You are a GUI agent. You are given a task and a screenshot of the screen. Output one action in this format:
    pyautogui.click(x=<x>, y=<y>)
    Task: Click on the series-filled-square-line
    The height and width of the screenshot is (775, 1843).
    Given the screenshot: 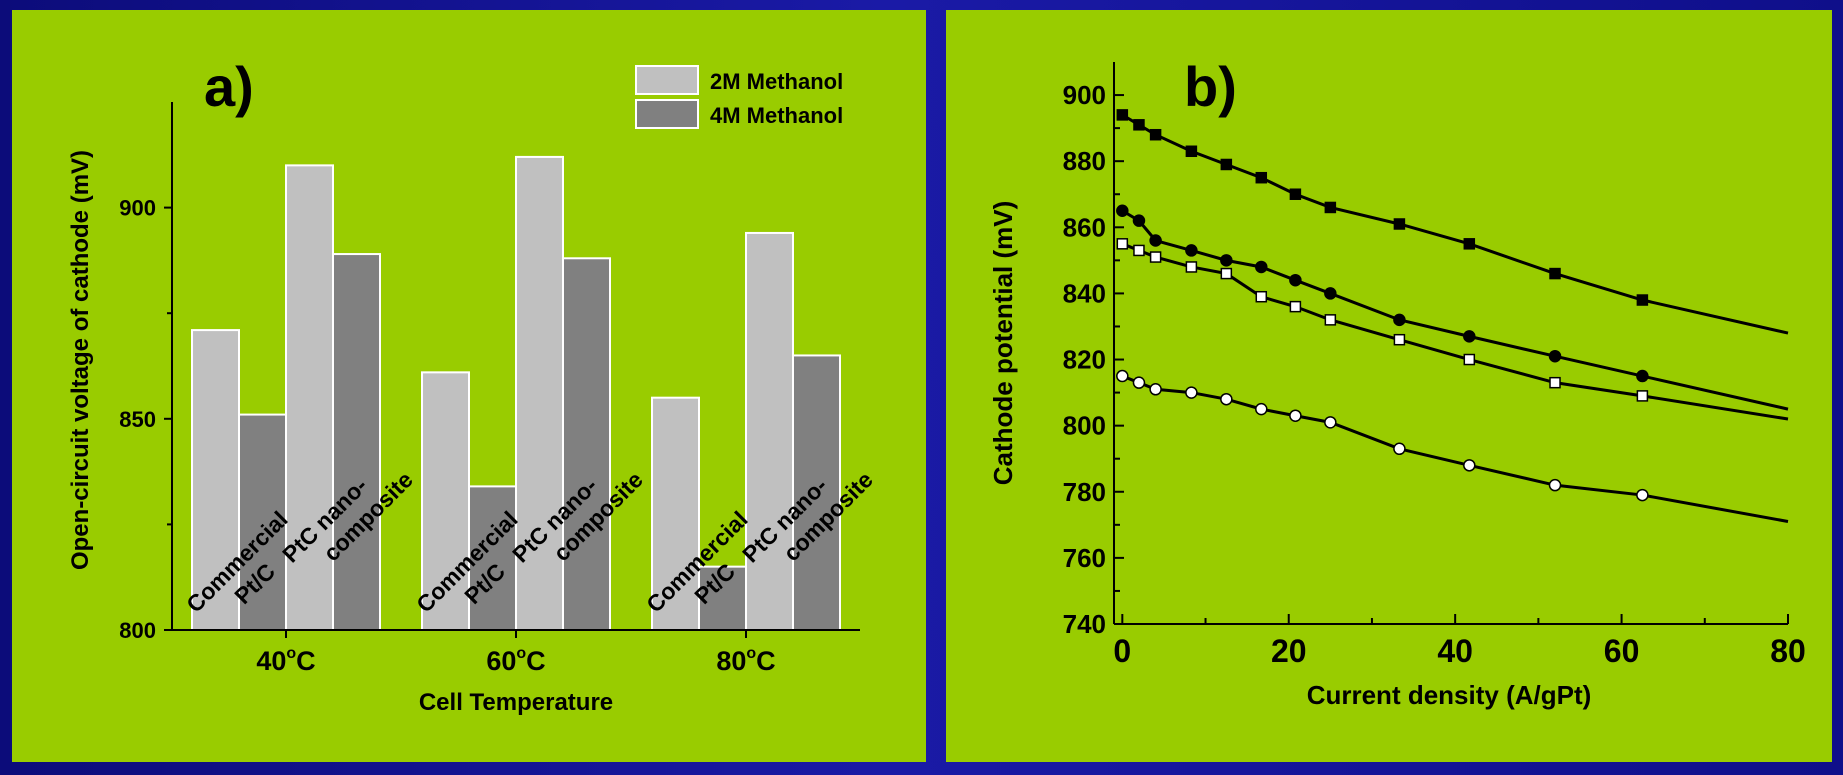 What is the action you would take?
    pyautogui.click(x=1455, y=224)
    